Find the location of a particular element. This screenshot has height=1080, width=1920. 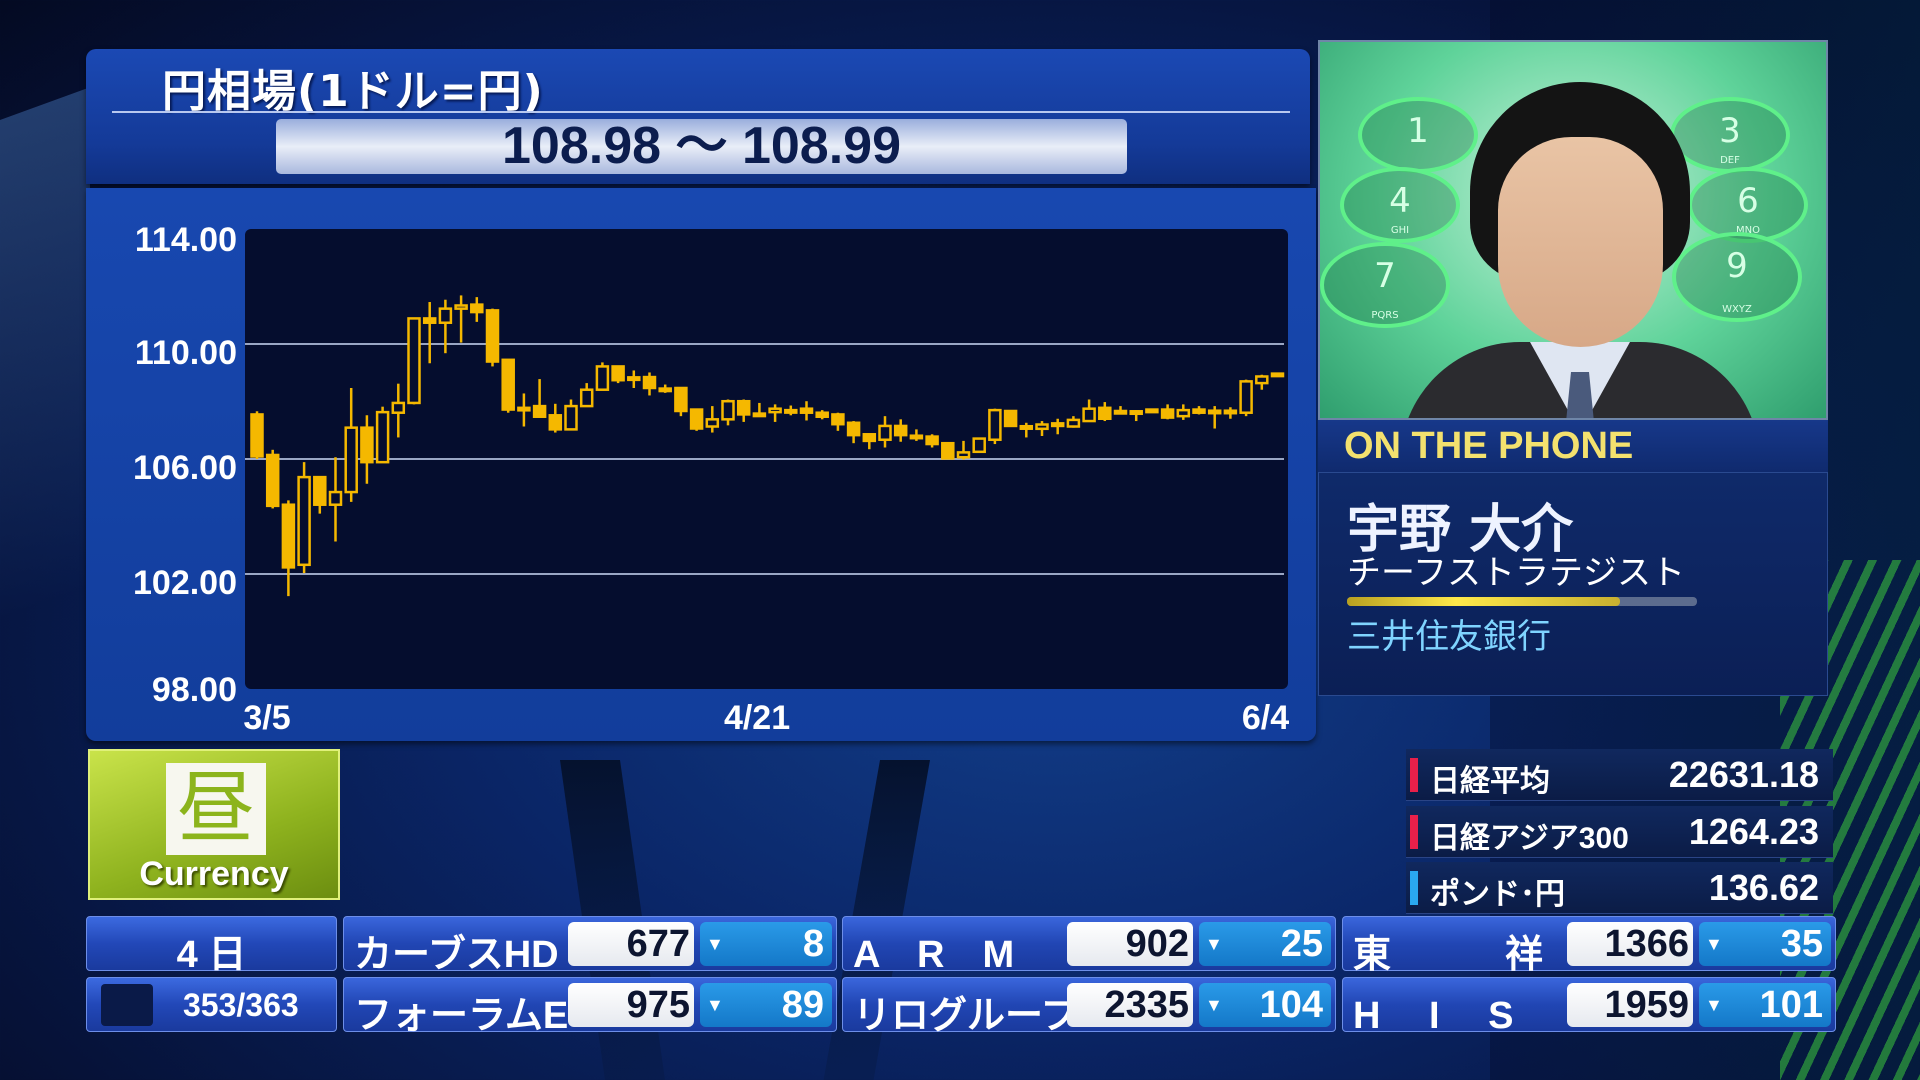

on-the-phone-label: ON THE PHONE is located at coordinates (1573, 446).